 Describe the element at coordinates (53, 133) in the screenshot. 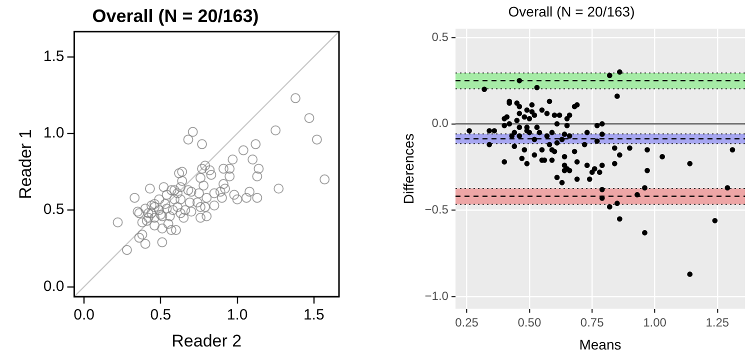

I see `y-tick-label: 1.0` at that location.